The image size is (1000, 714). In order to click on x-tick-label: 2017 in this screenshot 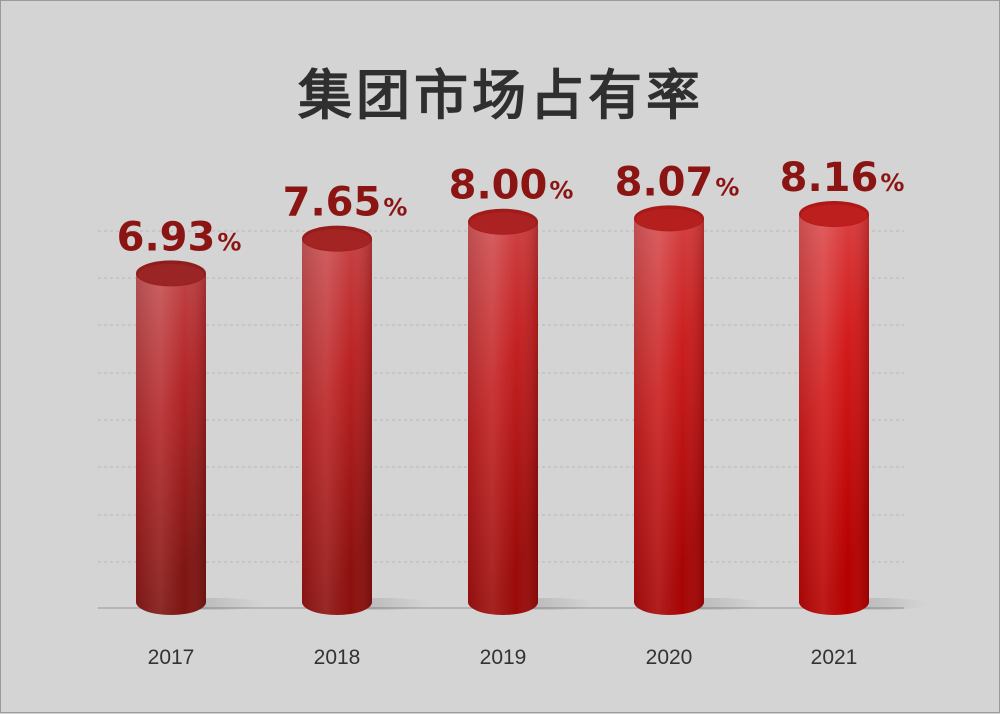, I will do `click(171, 657)`.